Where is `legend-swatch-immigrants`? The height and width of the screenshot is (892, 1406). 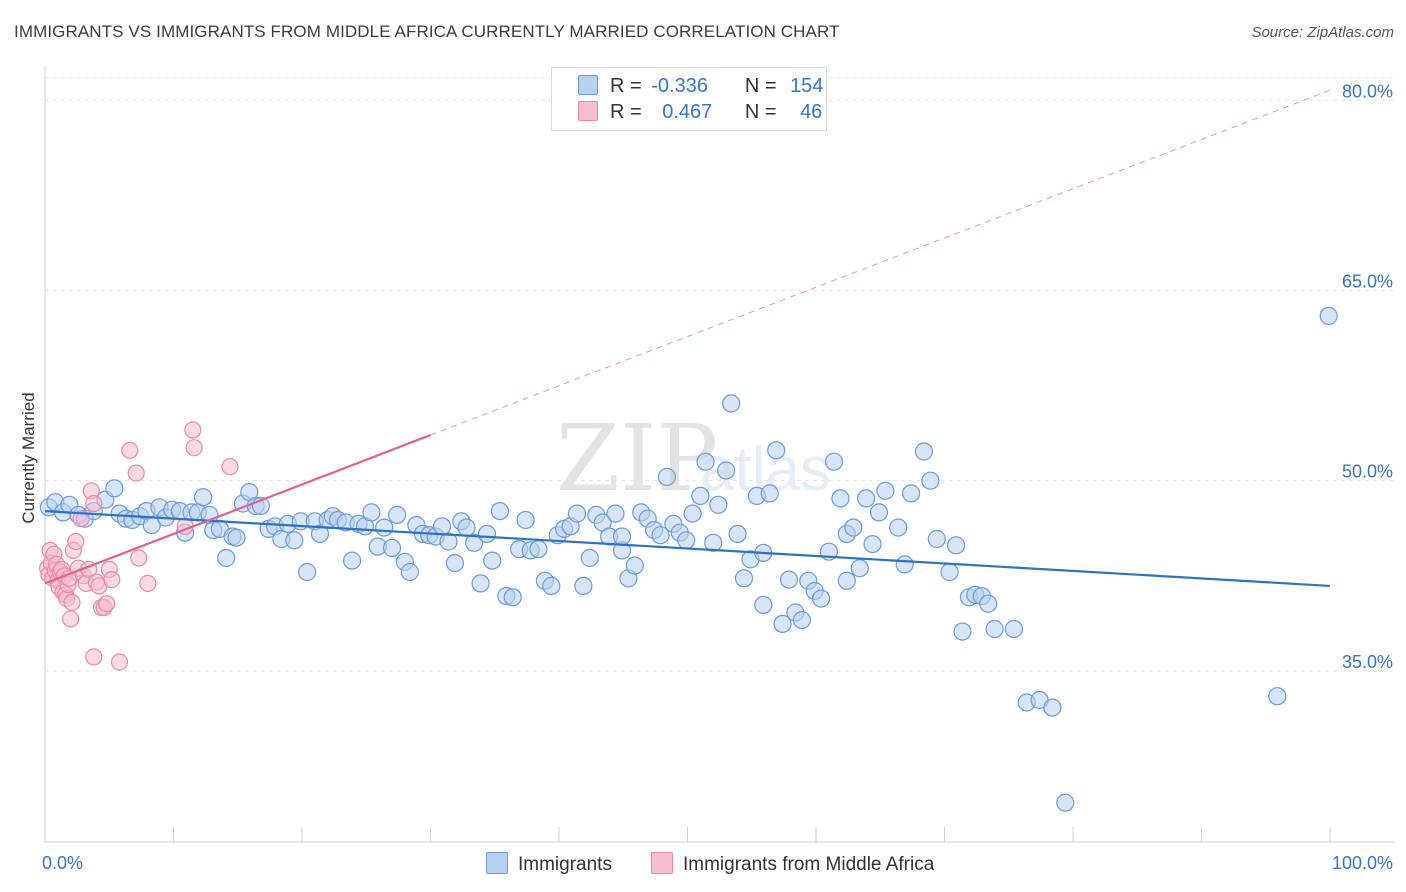
legend-swatch-immigrants is located at coordinates (588, 85).